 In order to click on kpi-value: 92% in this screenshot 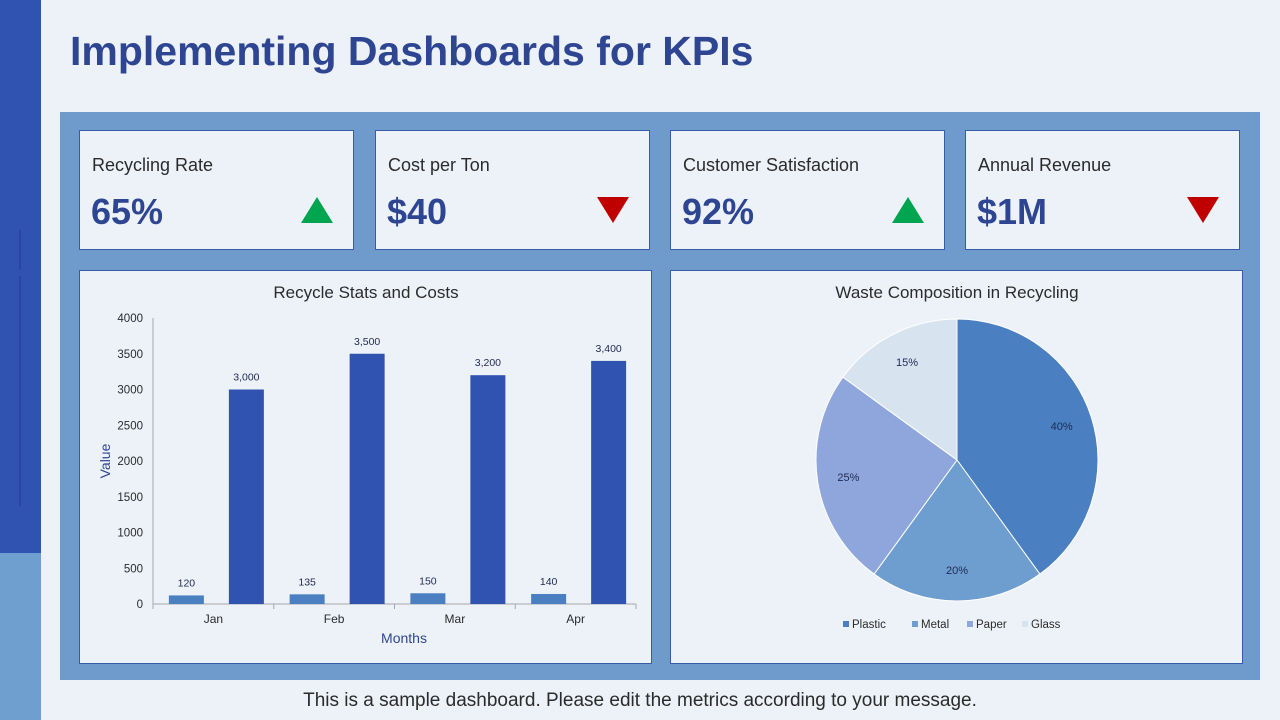, I will do `click(718, 211)`.